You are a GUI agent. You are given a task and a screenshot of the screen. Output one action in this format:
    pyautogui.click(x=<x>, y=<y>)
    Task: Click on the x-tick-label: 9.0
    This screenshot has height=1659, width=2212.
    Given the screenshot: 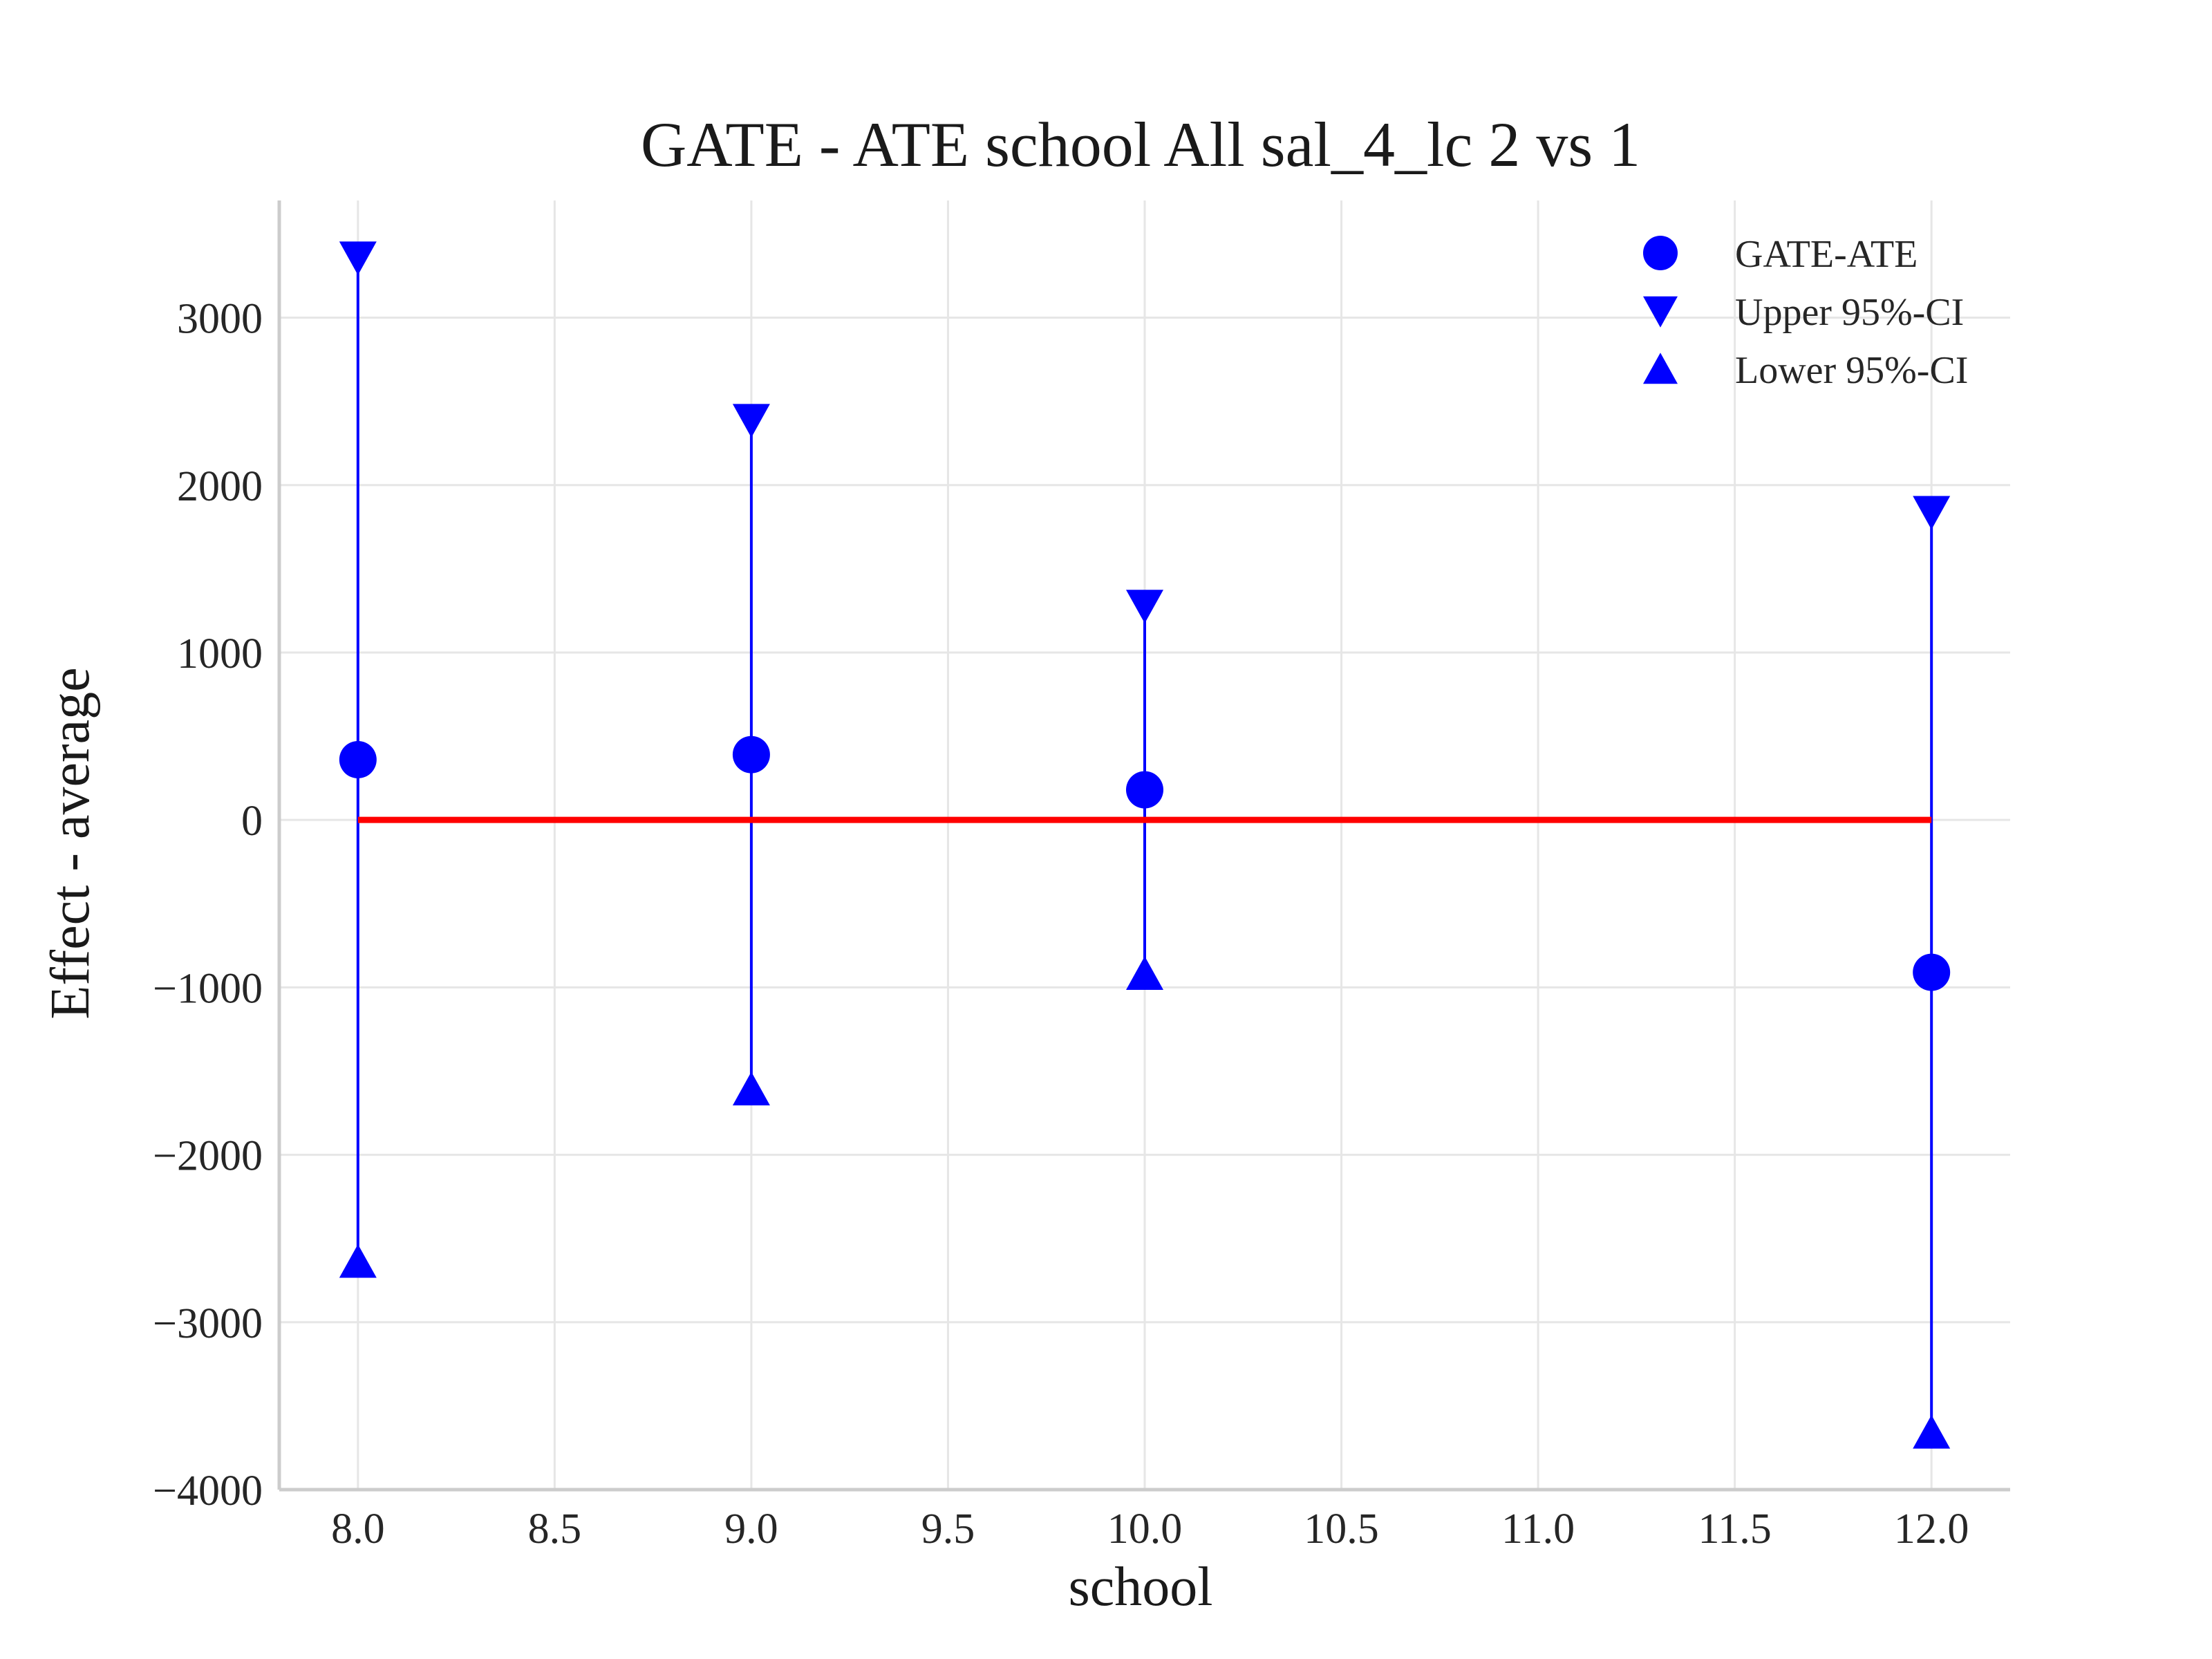 What is the action you would take?
    pyautogui.click(x=751, y=1530)
    